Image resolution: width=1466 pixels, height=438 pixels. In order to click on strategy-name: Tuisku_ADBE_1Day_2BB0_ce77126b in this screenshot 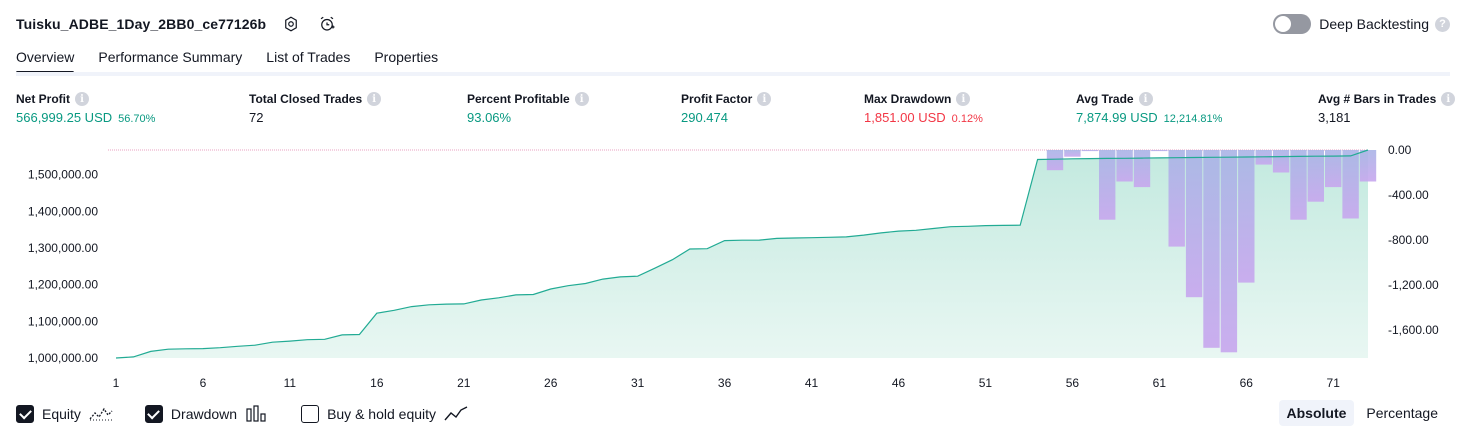, I will do `click(141, 24)`.